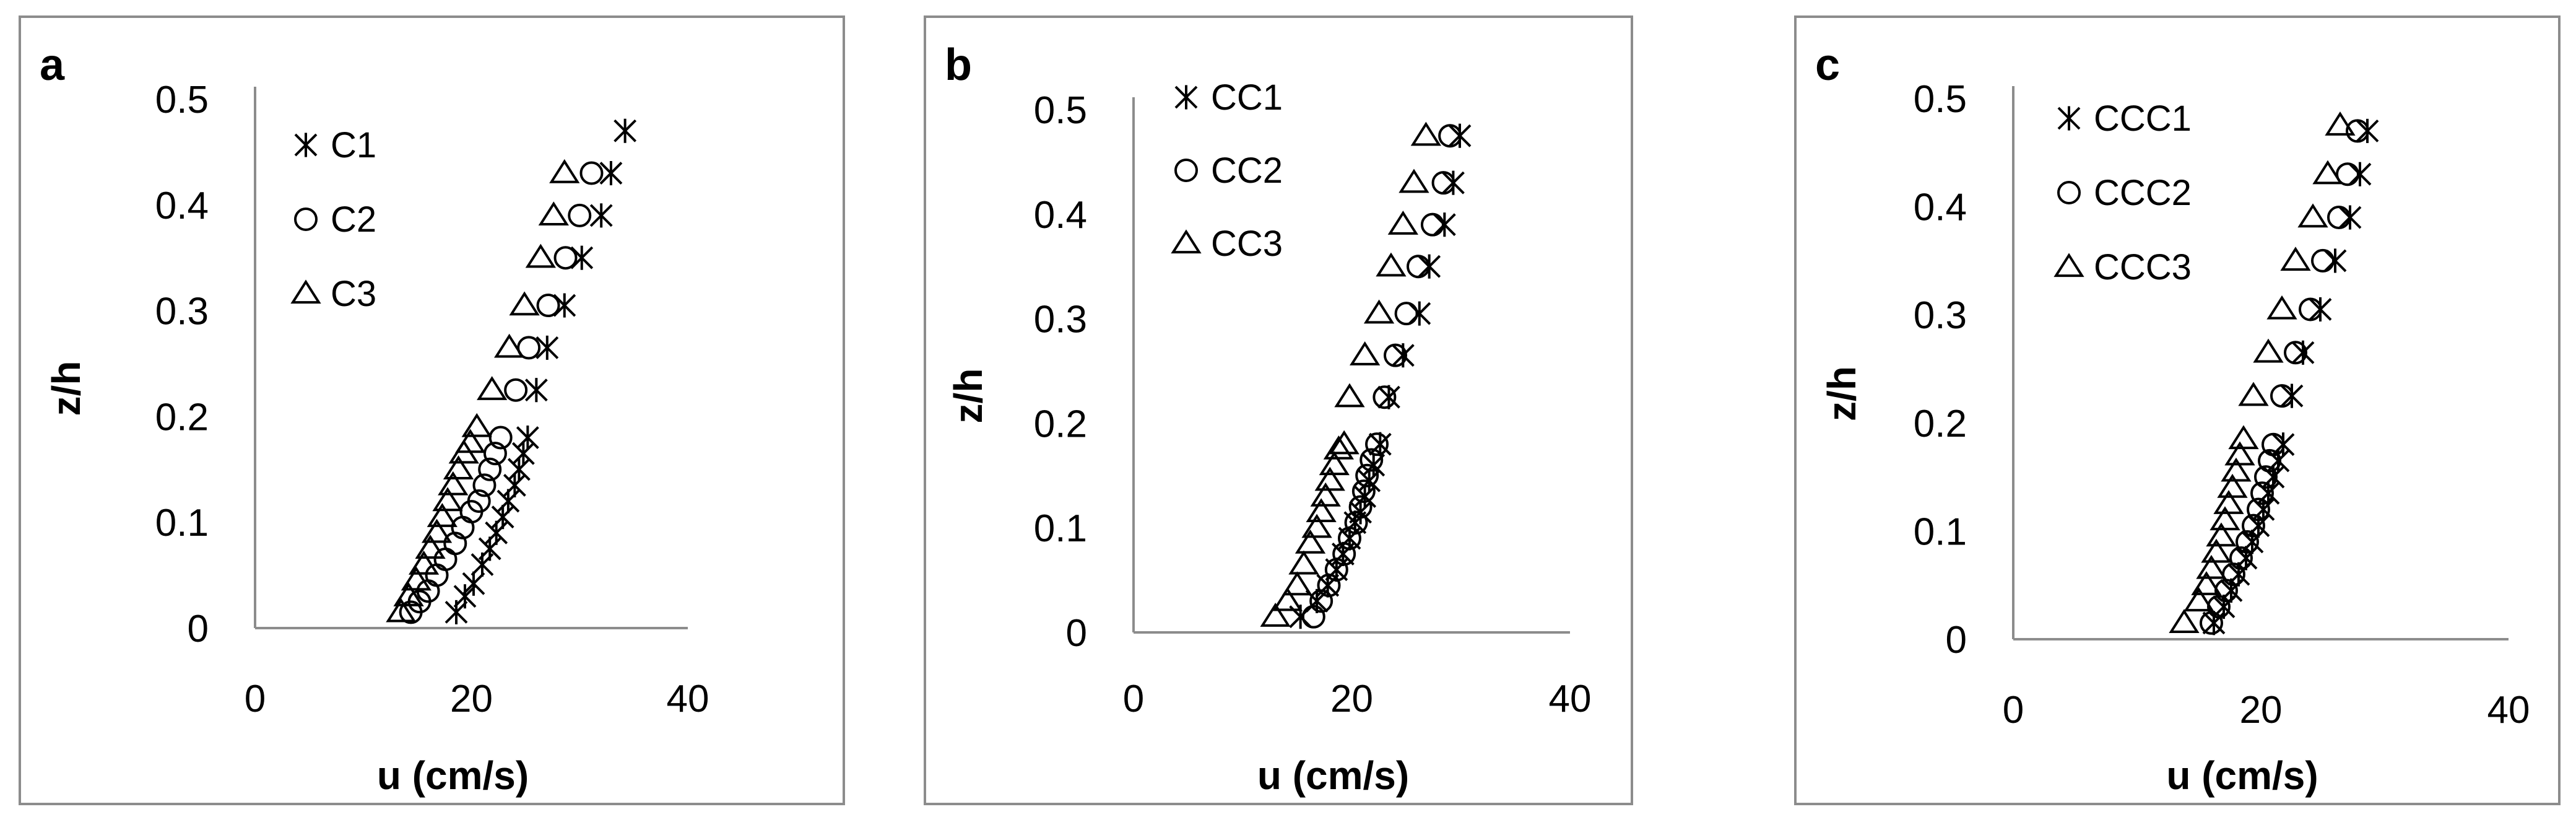  Describe the element at coordinates (958, 65) in the screenshot. I see `panel-label: b` at that location.